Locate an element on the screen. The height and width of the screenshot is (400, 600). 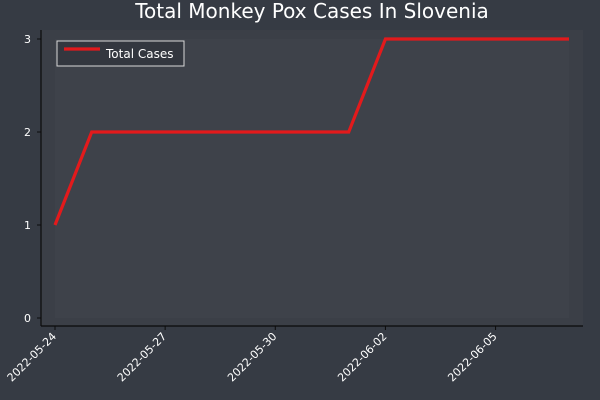
y-tick-label: 1 is located at coordinates (27, 225).